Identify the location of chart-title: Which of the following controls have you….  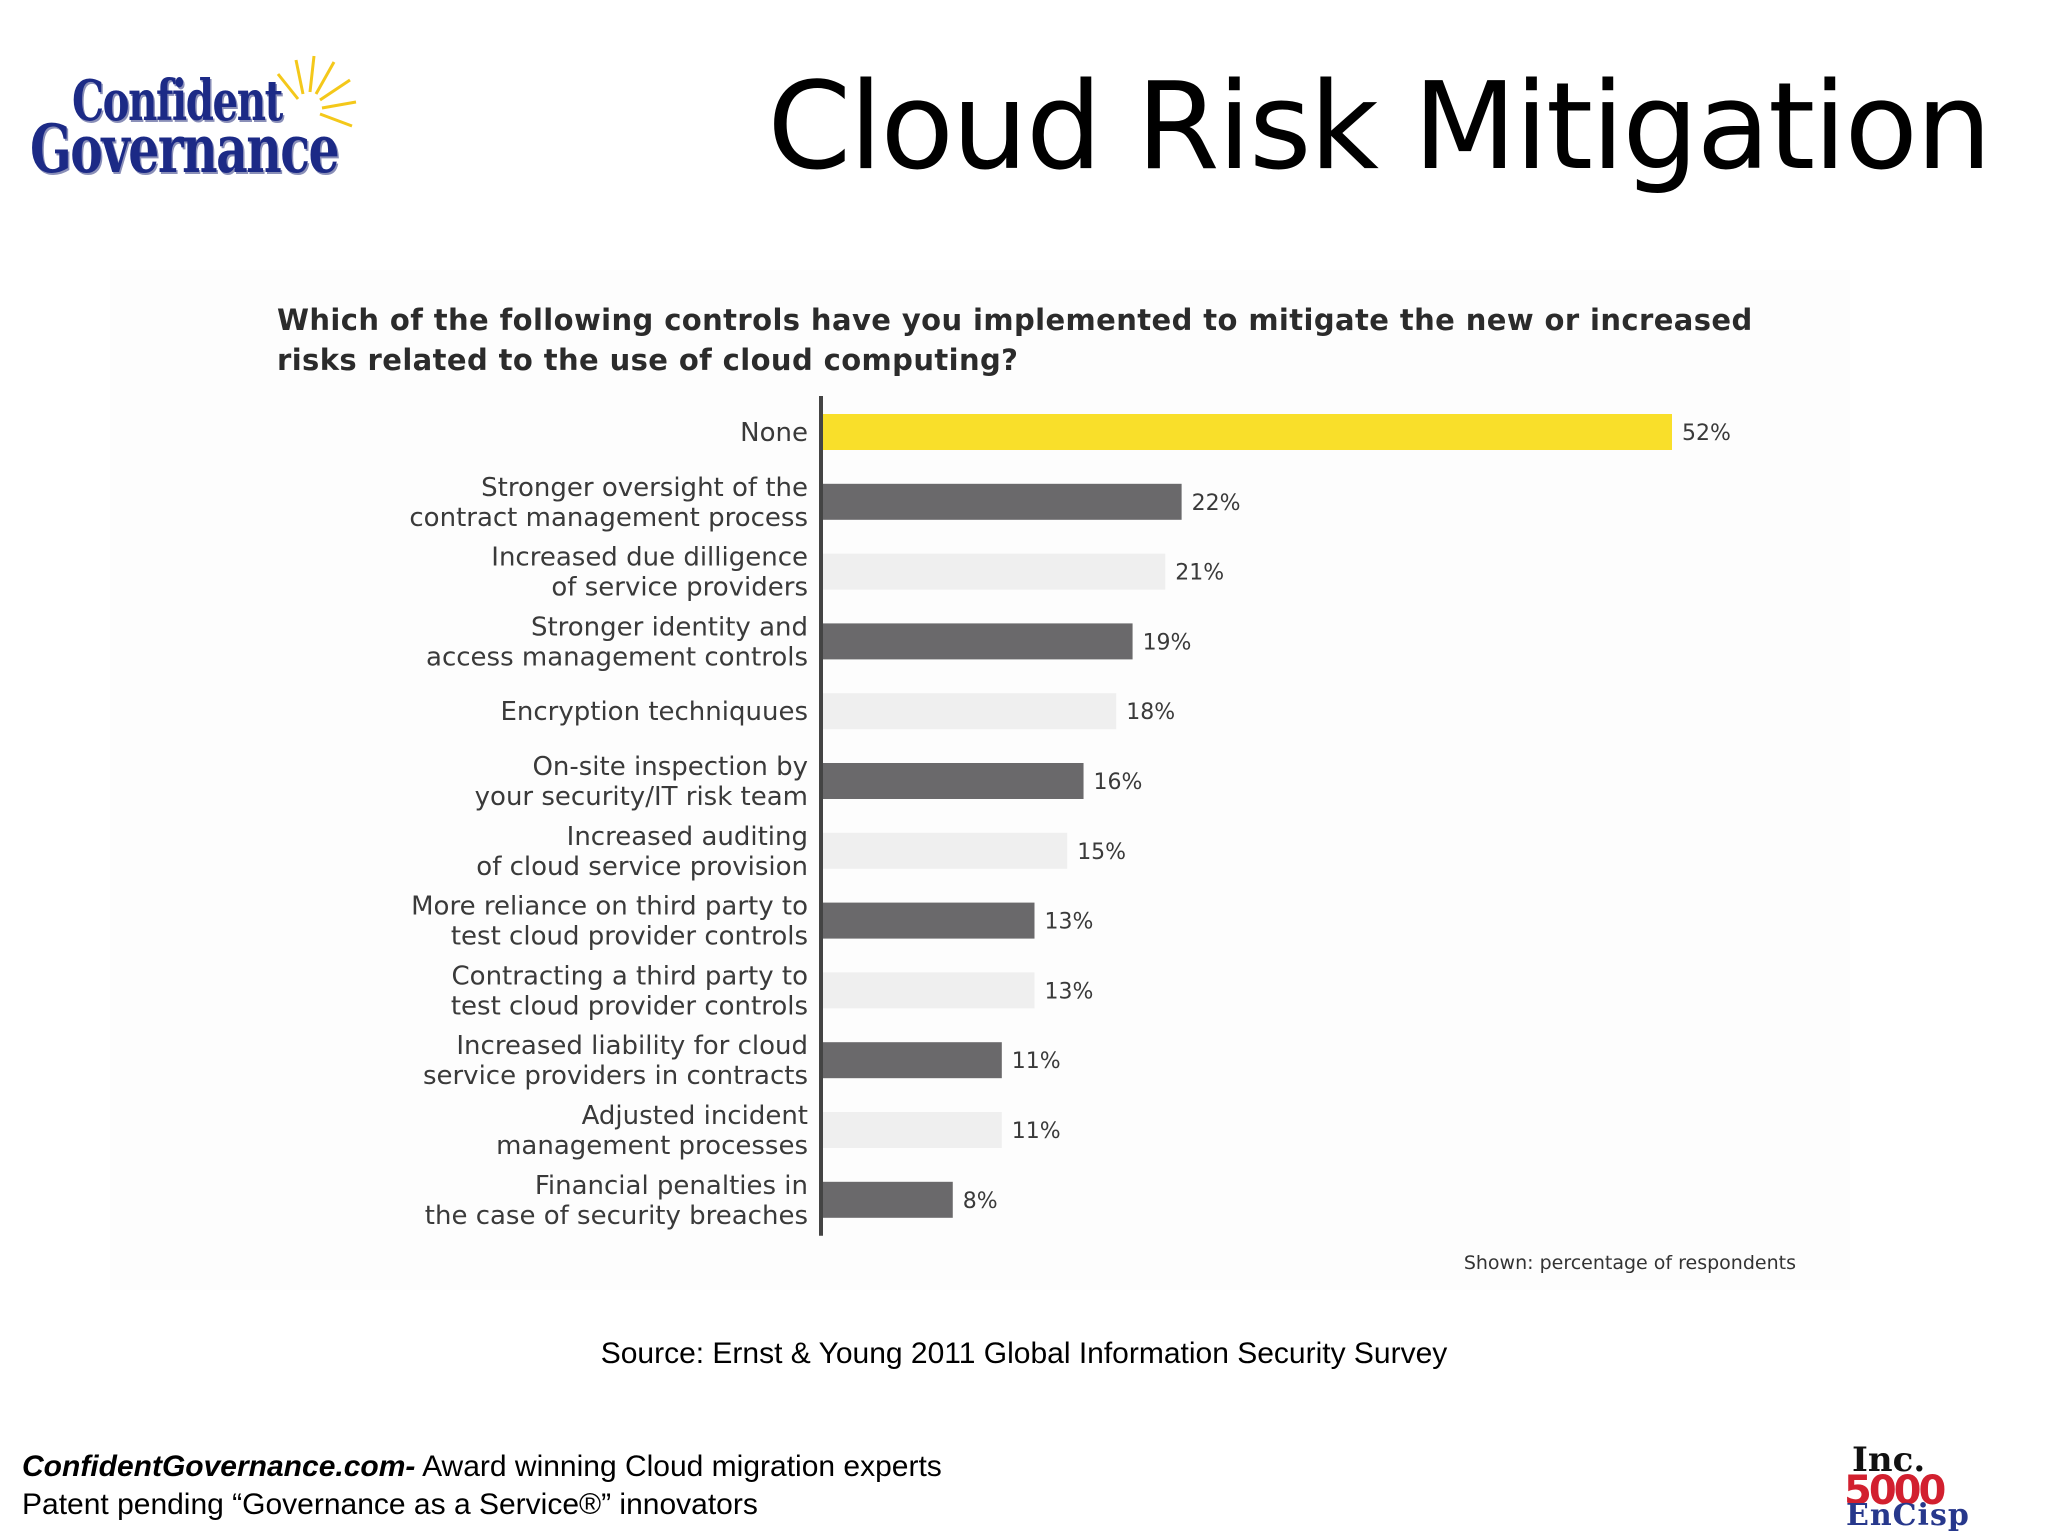
(1015, 340).